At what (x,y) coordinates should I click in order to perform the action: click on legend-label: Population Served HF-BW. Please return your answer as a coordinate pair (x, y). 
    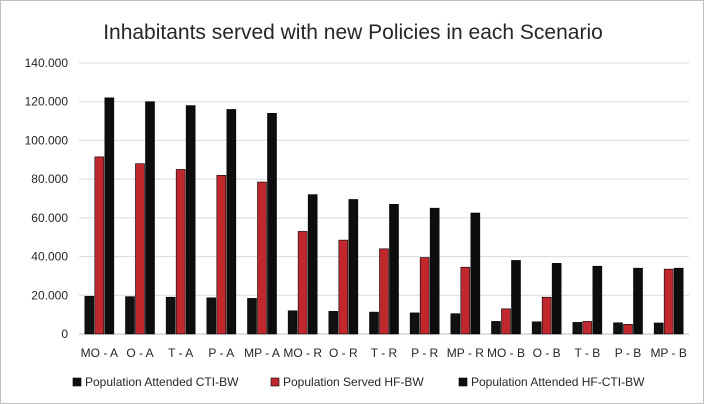
    Looking at the image, I should click on (353, 382).